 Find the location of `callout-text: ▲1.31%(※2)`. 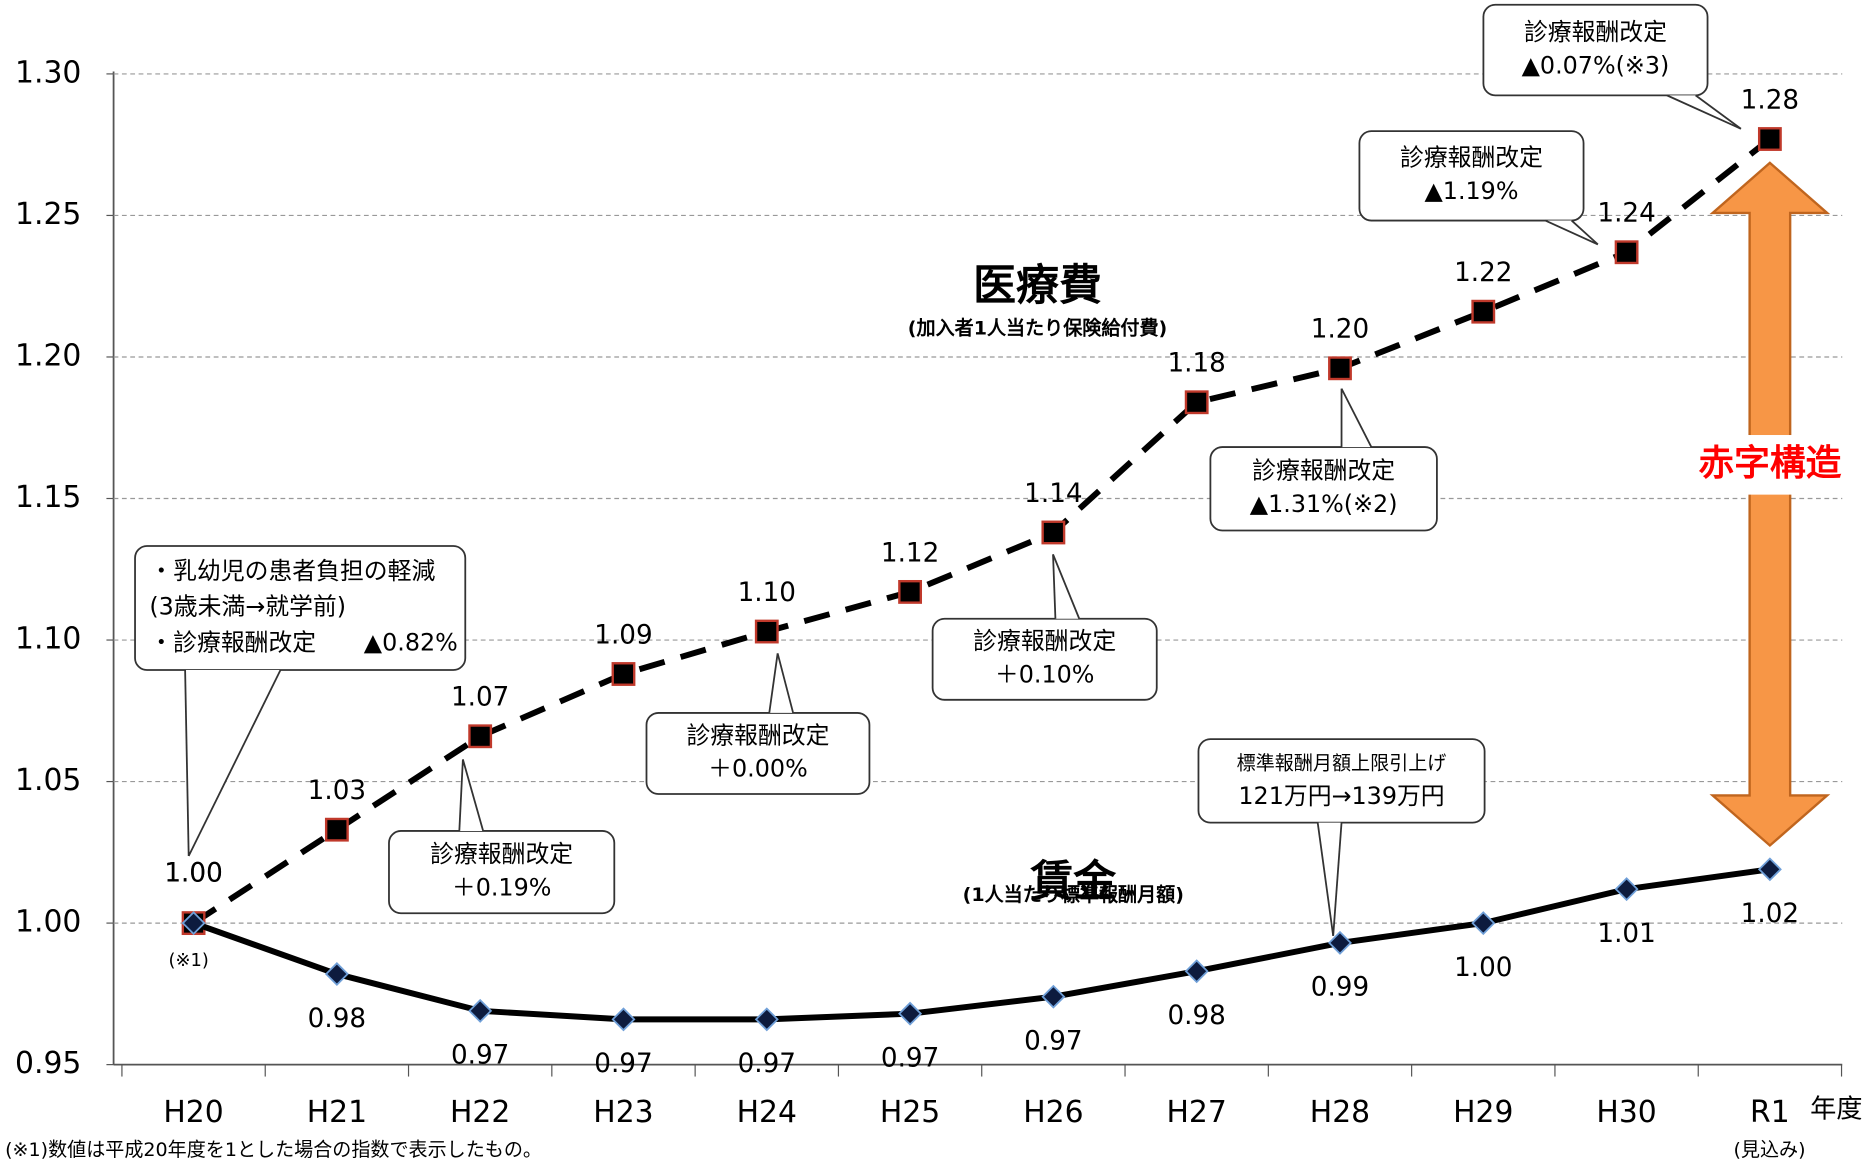

callout-text: ▲1.31%(※2) is located at coordinates (1324, 504).